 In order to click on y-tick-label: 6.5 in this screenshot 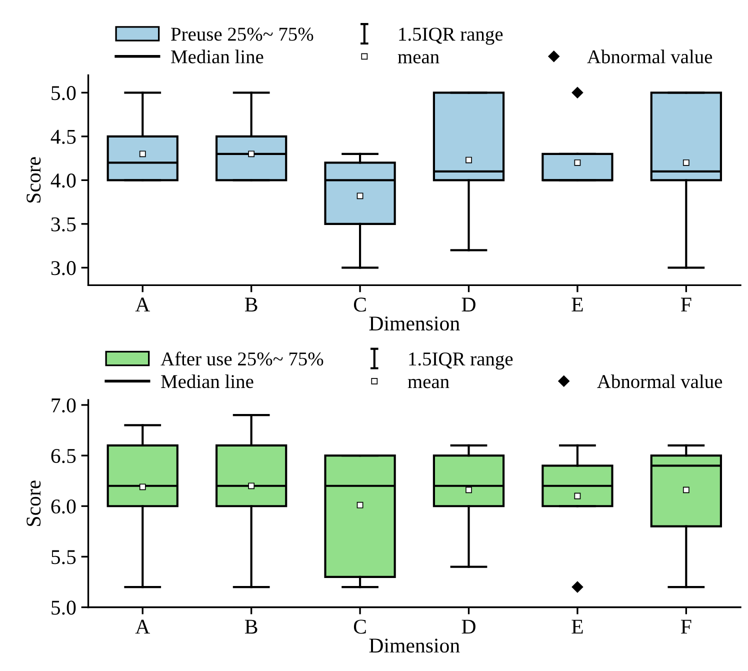, I will do `click(63, 456)`.